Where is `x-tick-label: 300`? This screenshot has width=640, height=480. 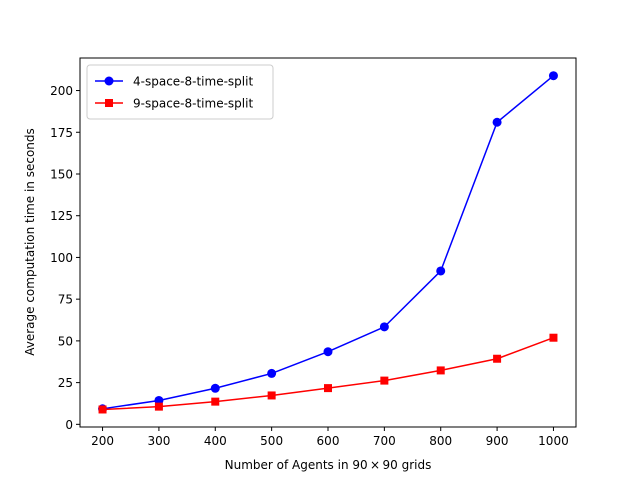
x-tick-label: 300 is located at coordinates (158, 441).